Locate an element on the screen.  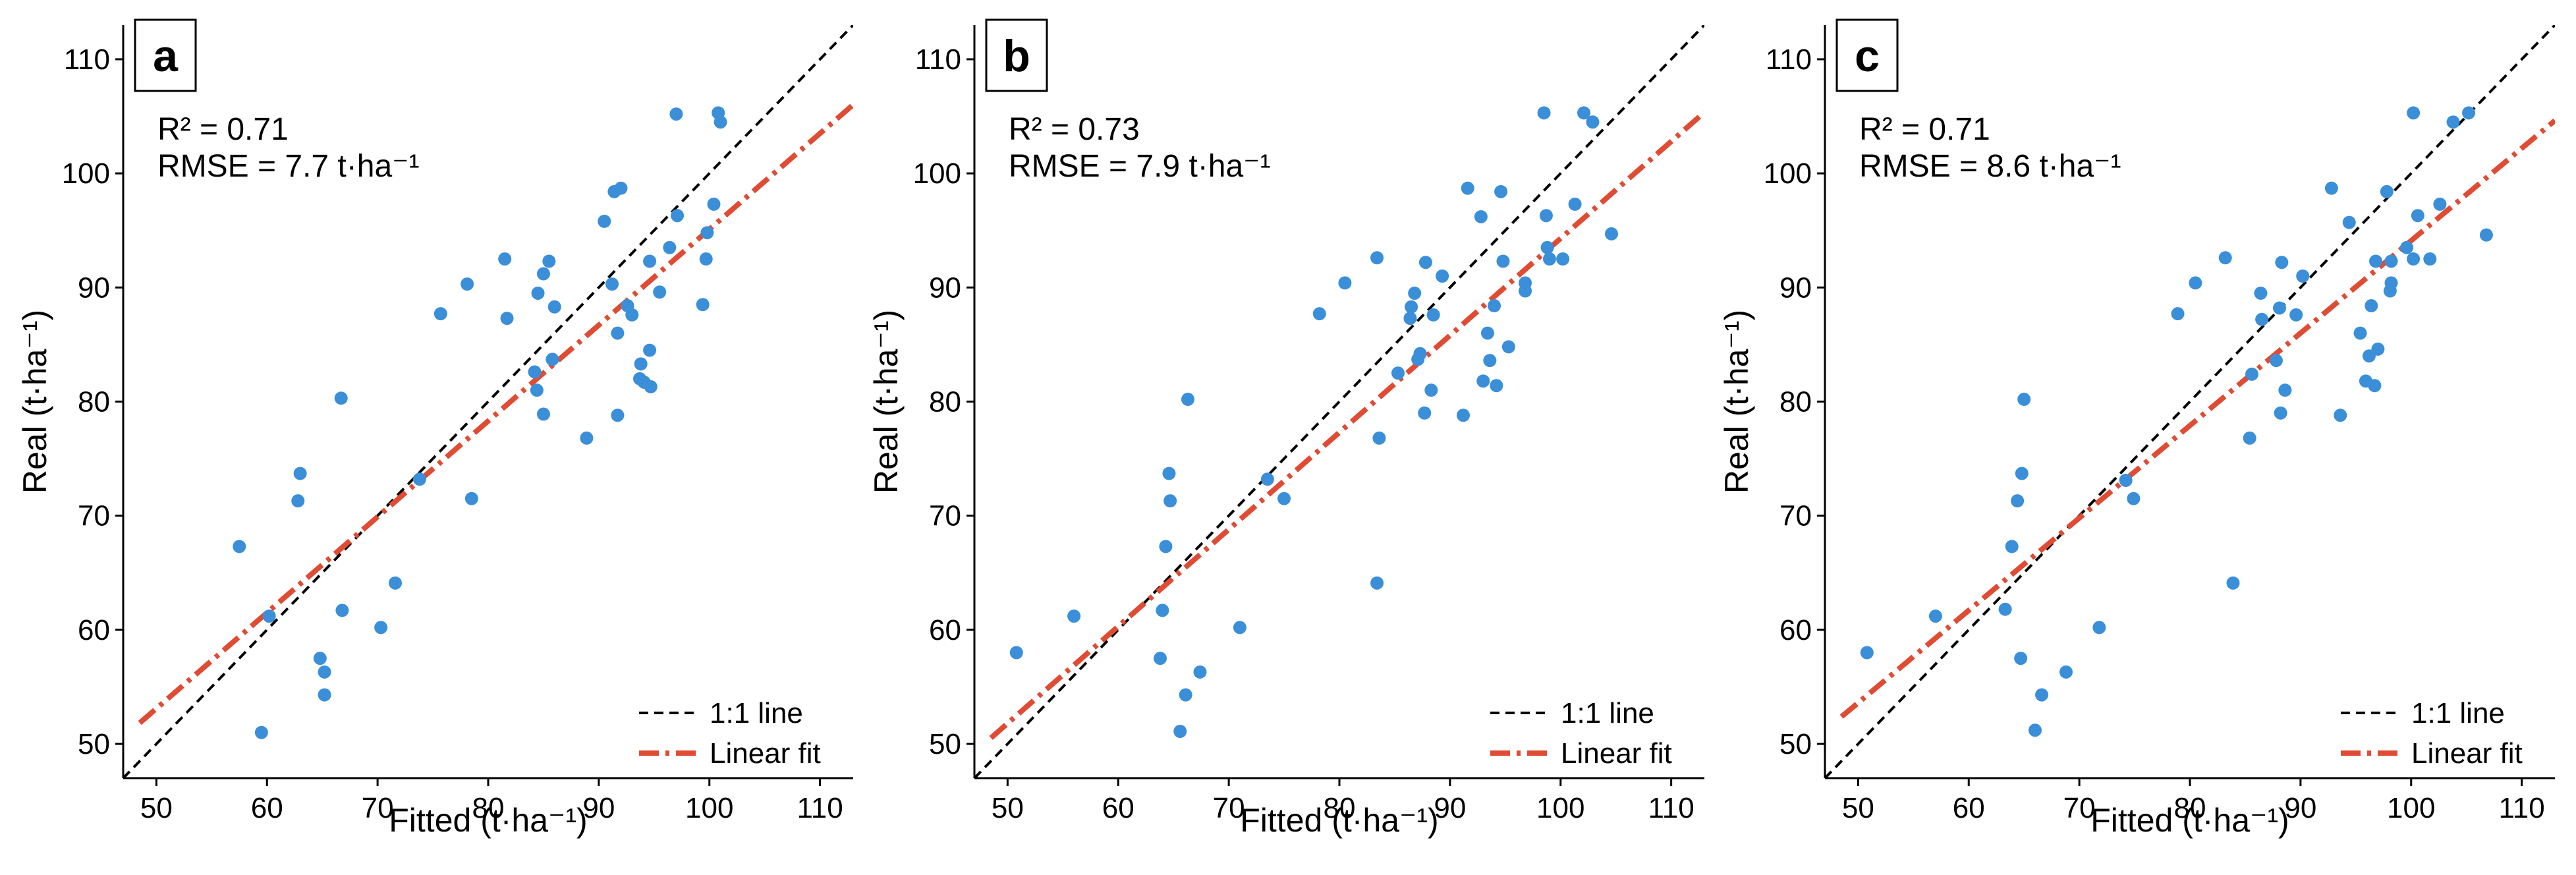
x-tick-label: 50 is located at coordinates (156, 808).